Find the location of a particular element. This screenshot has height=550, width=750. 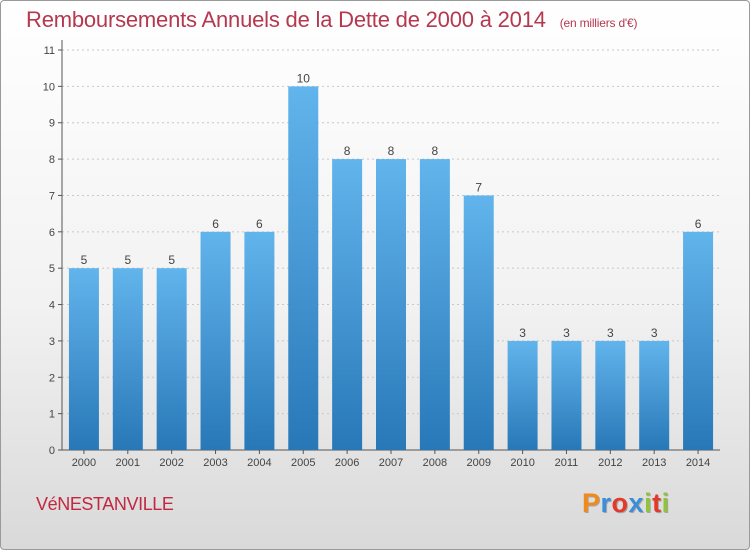

y-tick-label: 8 is located at coordinates (52, 160).